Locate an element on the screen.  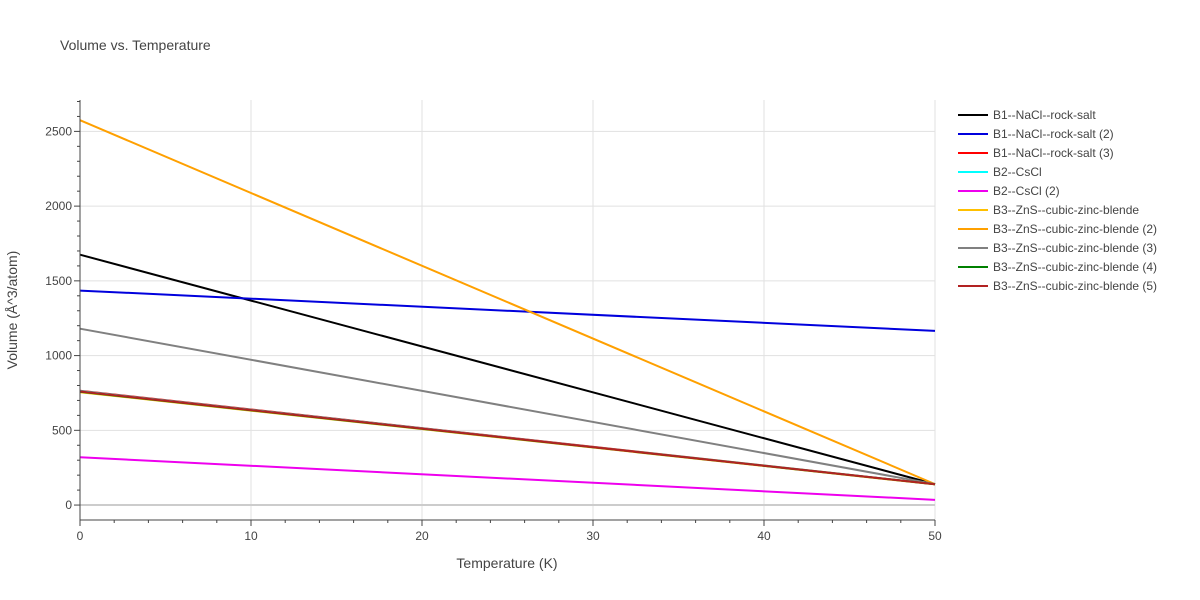
x-tick-label: 40 is located at coordinates (764, 536).